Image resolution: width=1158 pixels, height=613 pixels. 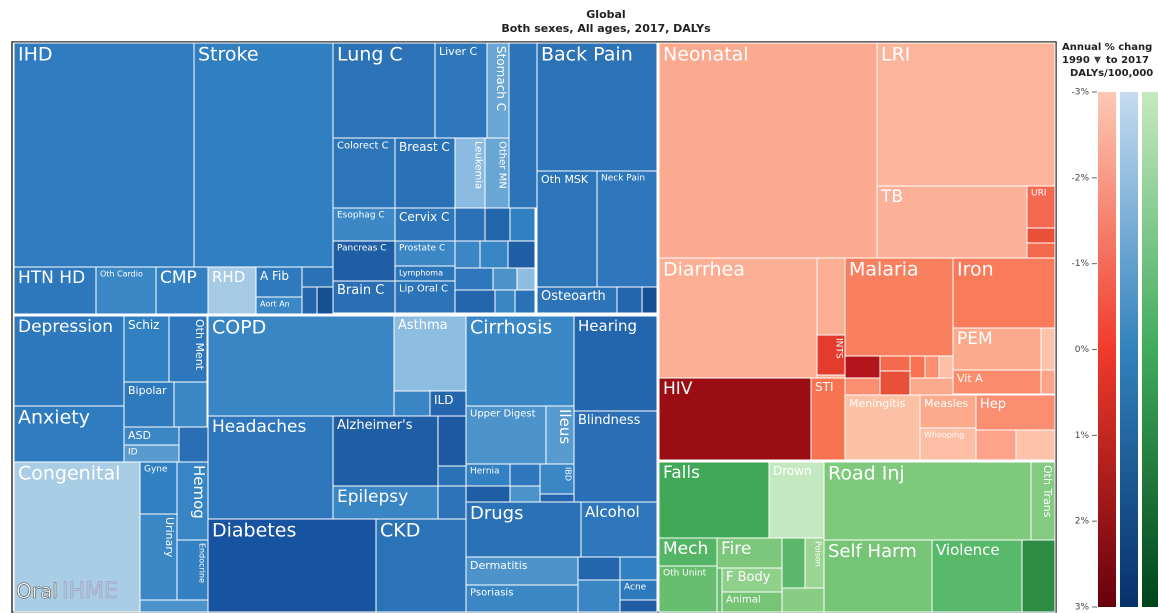 What do you see at coordinates (1080, 264) in the screenshot?
I see `legend-tick-label: -1%` at bounding box center [1080, 264].